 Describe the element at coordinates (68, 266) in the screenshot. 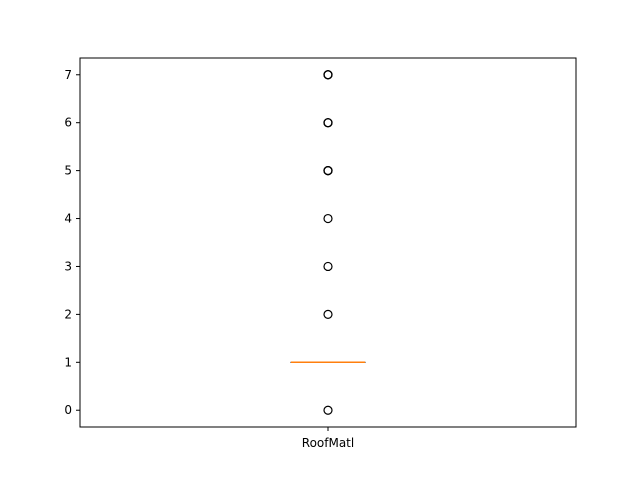

I see `y-tick-label: 3` at that location.